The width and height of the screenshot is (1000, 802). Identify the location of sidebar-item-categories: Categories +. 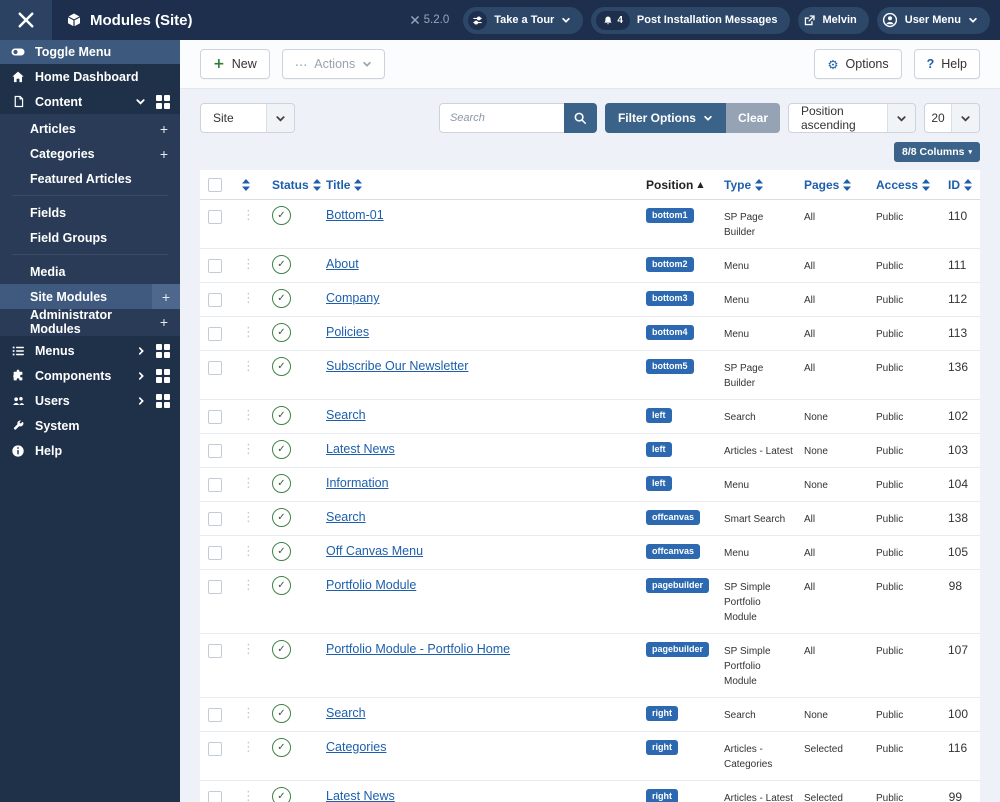
(99, 153).